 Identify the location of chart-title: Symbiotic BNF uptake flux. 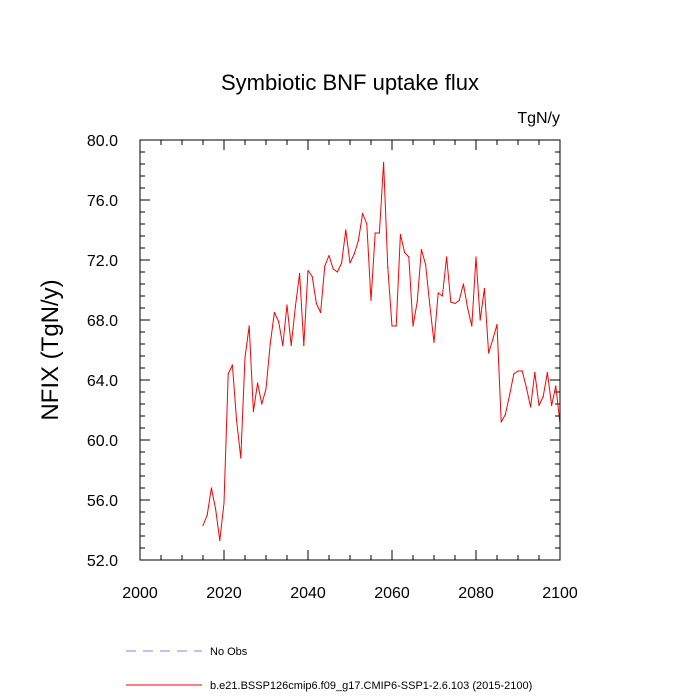
(350, 82).